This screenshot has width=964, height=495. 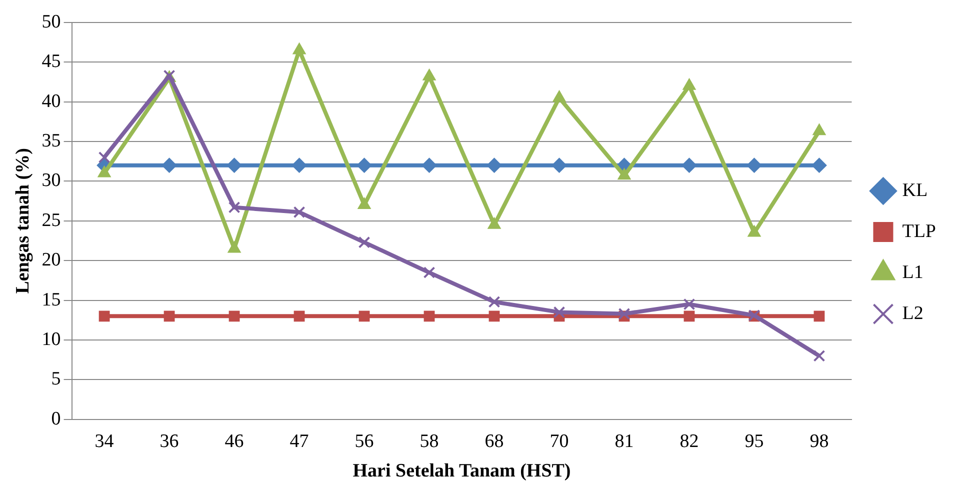 What do you see at coordinates (494, 441) in the screenshot?
I see `x-tick-label: 68` at bounding box center [494, 441].